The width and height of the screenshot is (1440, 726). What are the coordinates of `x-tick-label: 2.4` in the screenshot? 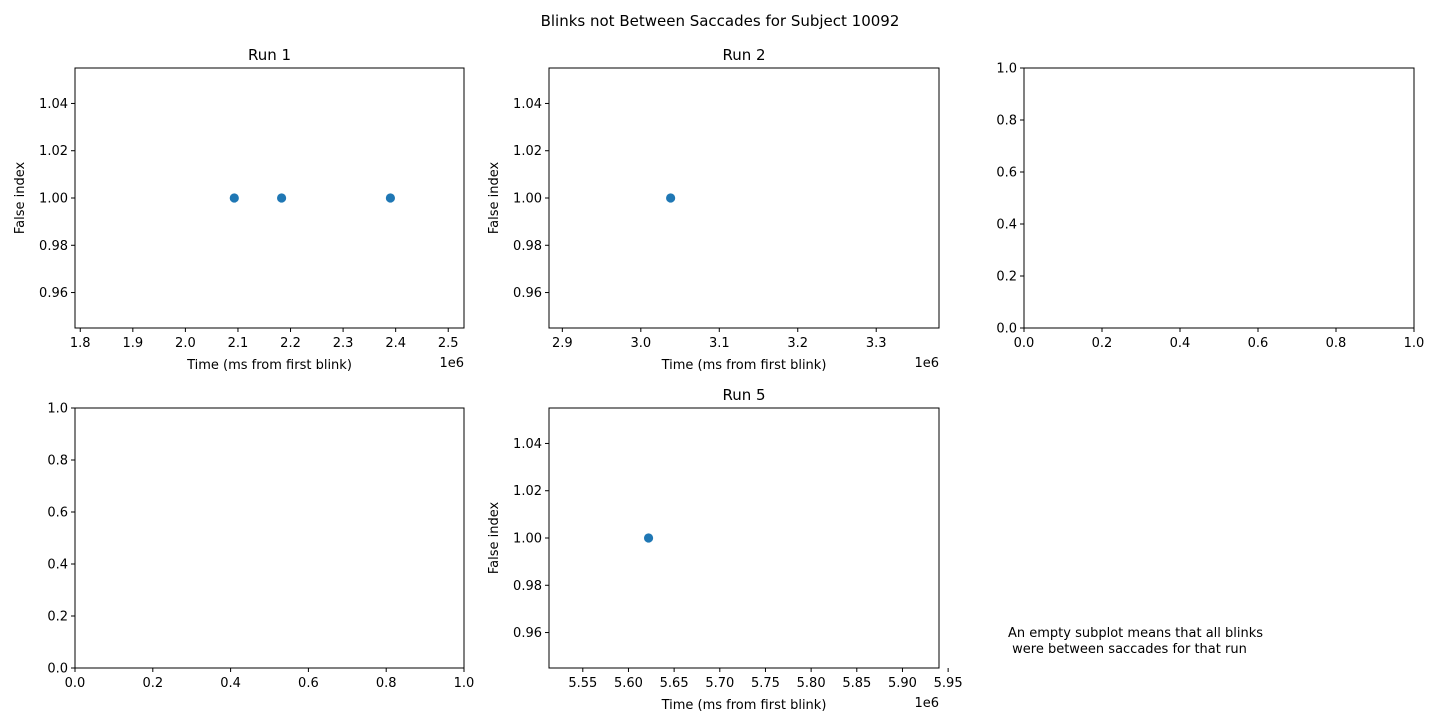 It's located at (395, 343).